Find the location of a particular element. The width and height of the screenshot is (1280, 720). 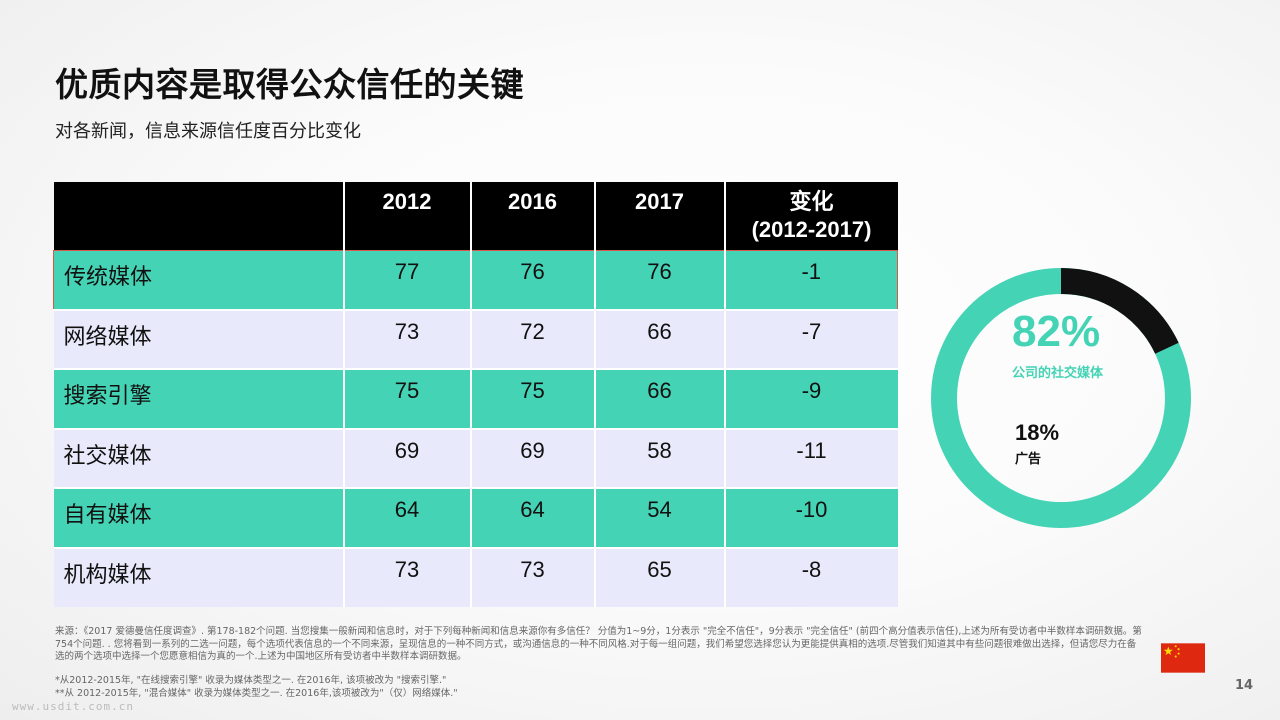

donut-segment-second is located at coordinates (1061, 398).